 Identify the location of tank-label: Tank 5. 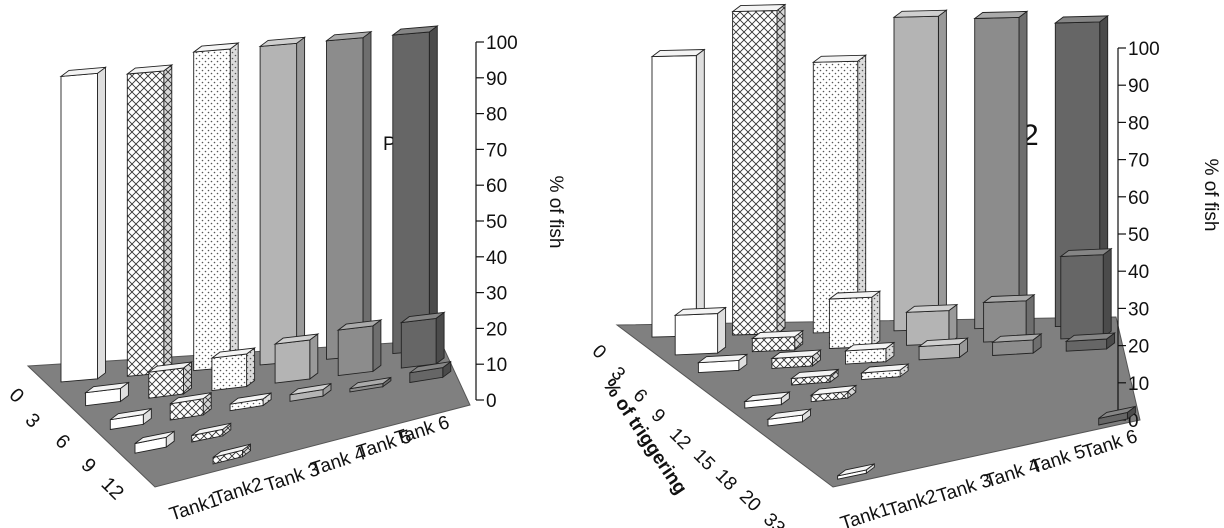
(1058, 459).